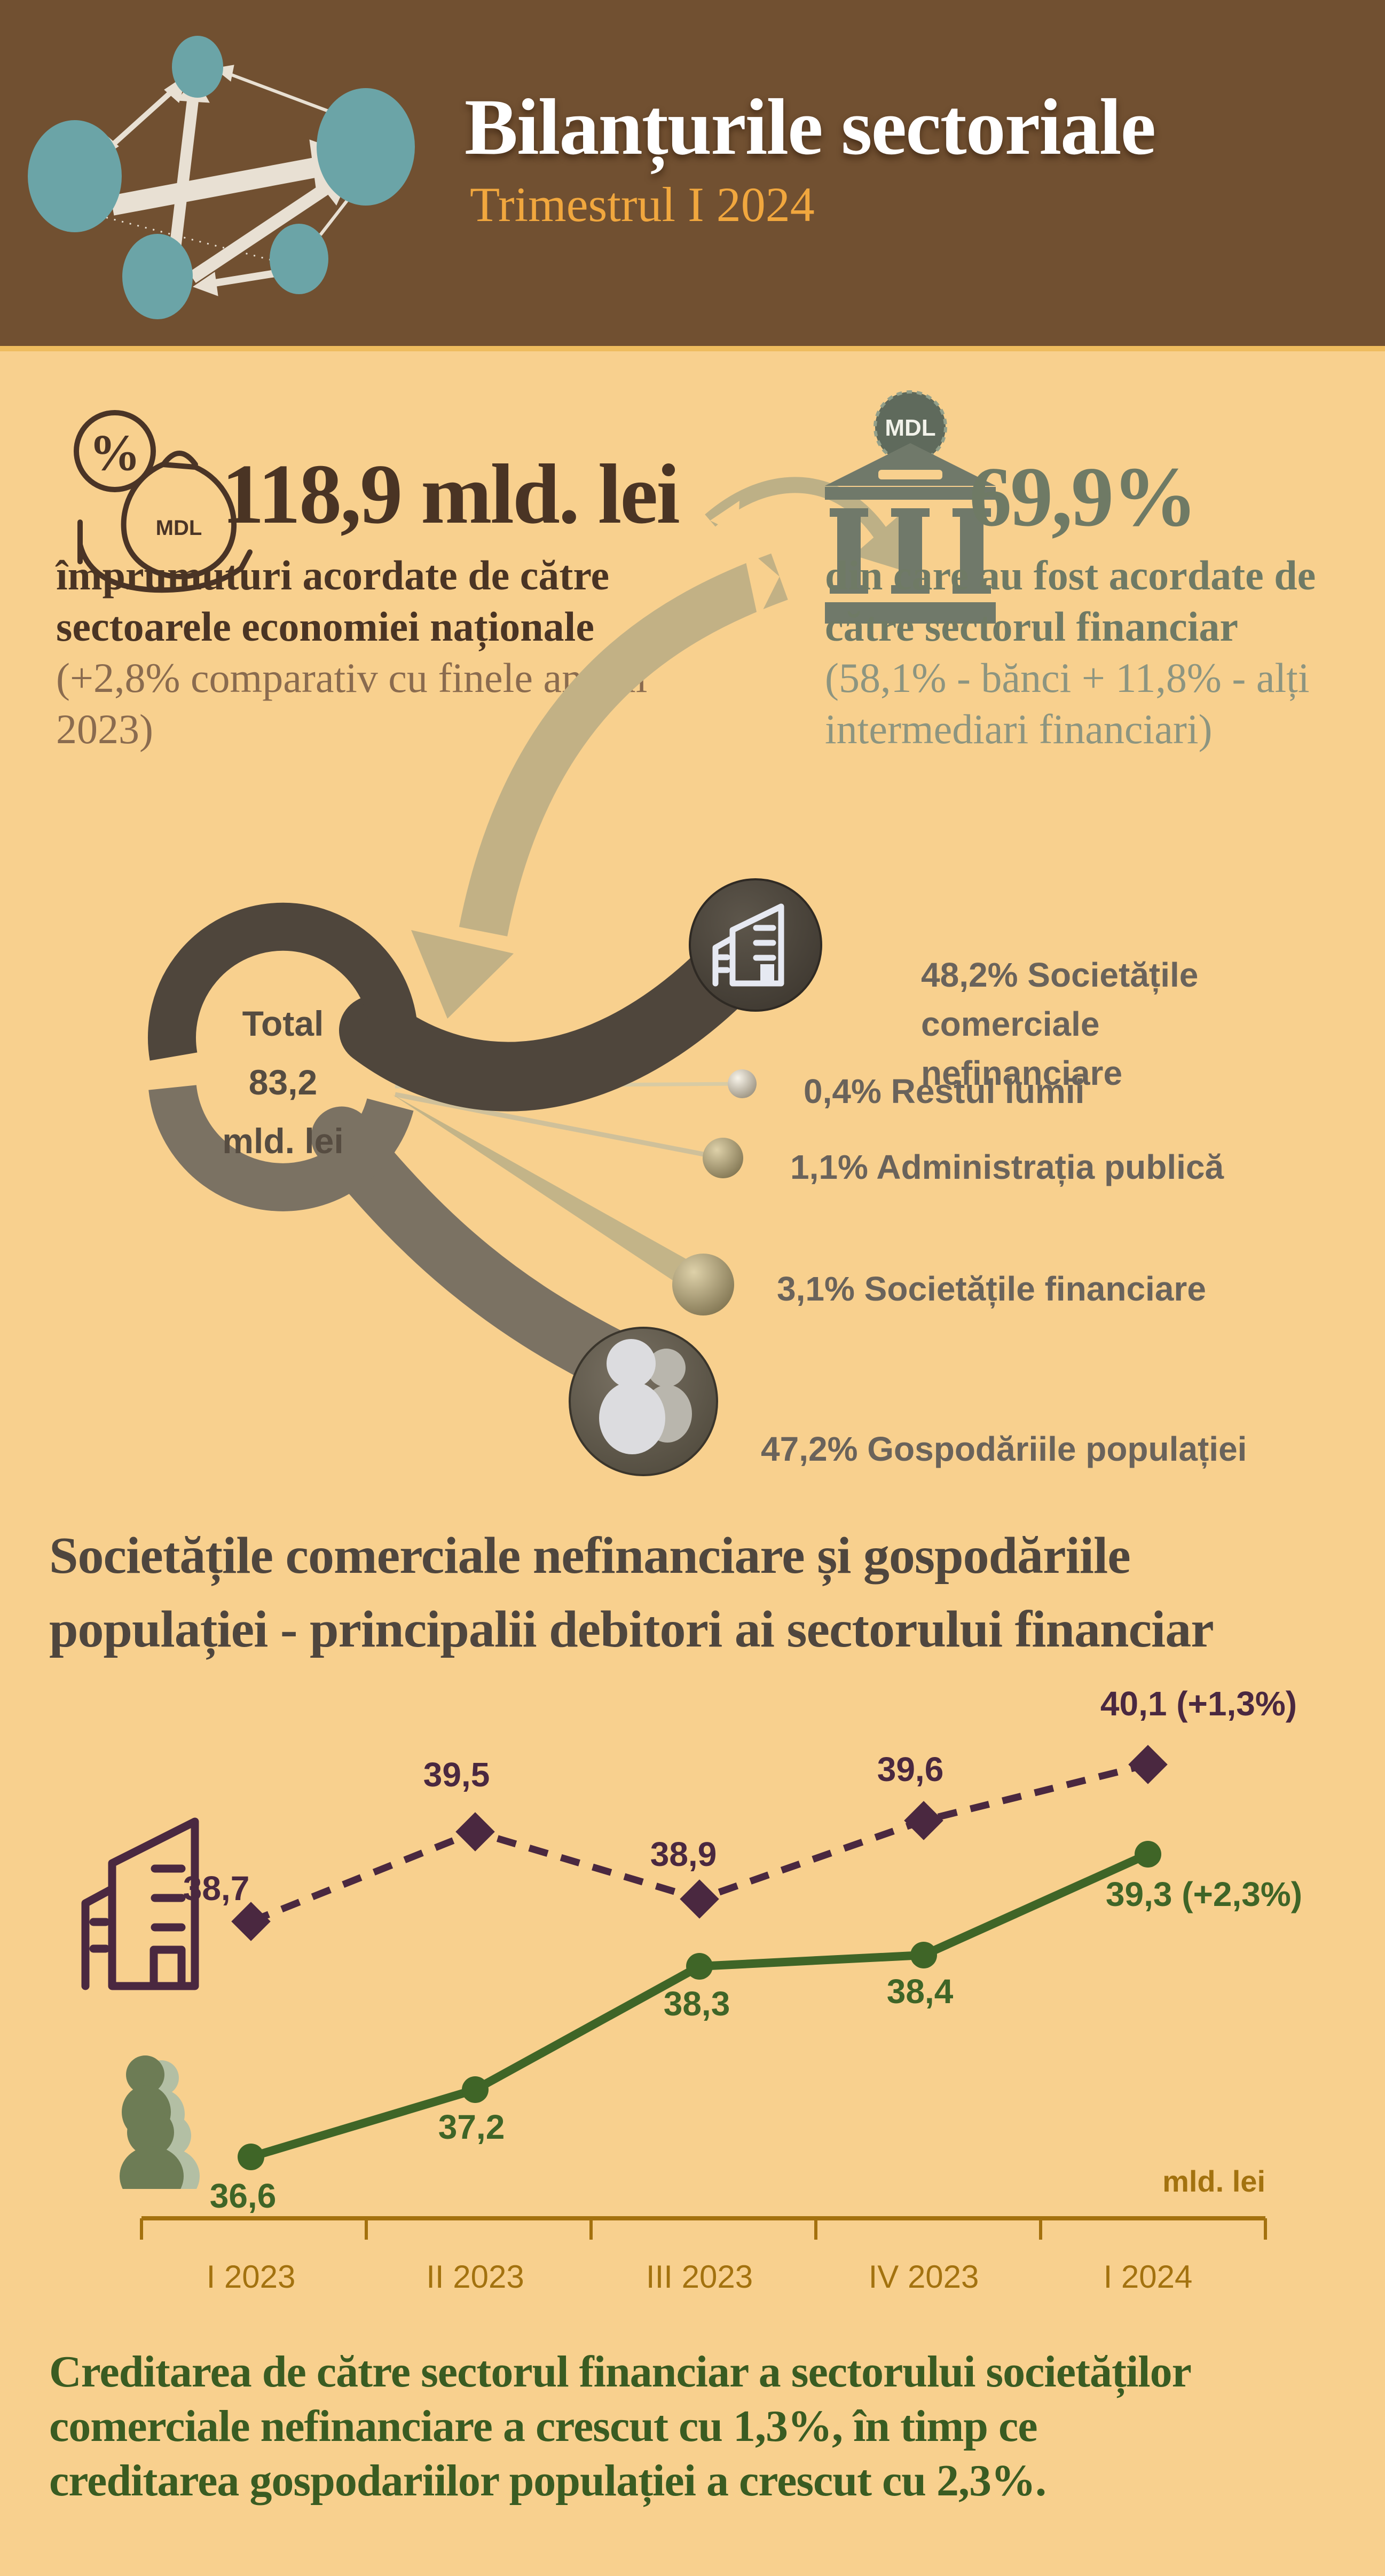 The width and height of the screenshot is (1385, 2576). Describe the element at coordinates (683, 1854) in the screenshot. I see `value-label: 38,9` at that location.